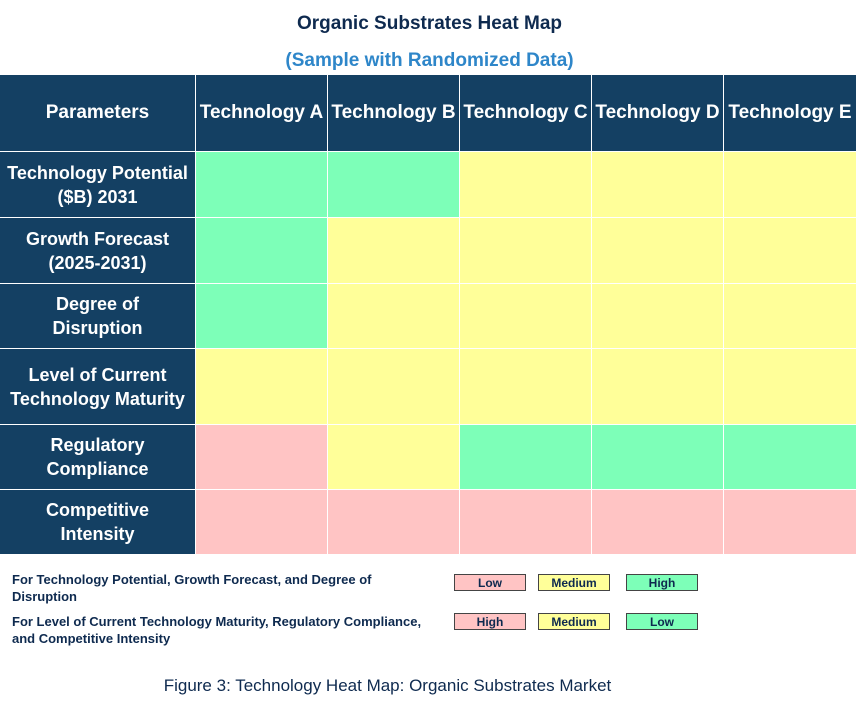 The height and width of the screenshot is (707, 859). Describe the element at coordinates (97, 172) in the screenshot. I see `row-header-line: Technology Potential` at that location.